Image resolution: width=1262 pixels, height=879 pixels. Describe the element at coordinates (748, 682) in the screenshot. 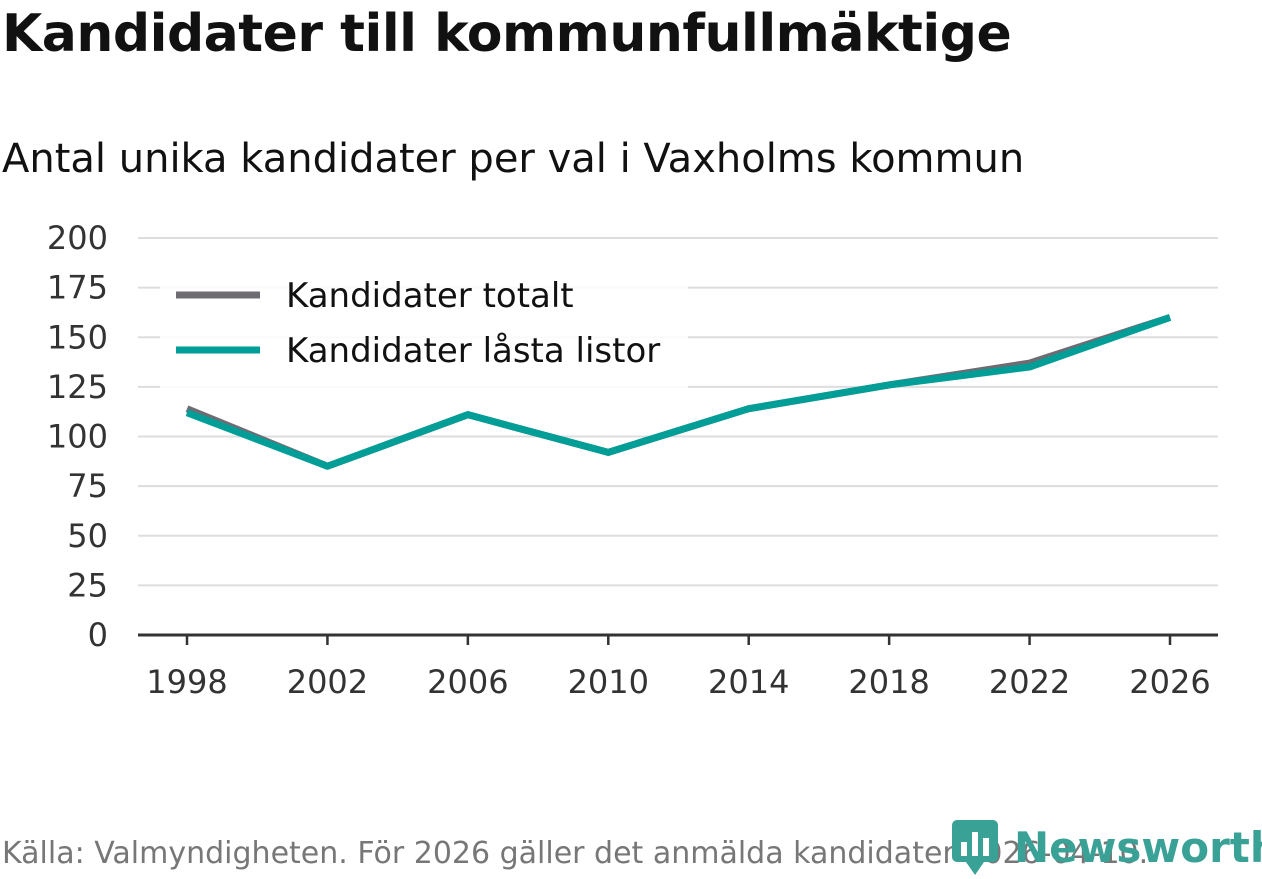

I see `x-tick-label-2014: 2014` at that location.